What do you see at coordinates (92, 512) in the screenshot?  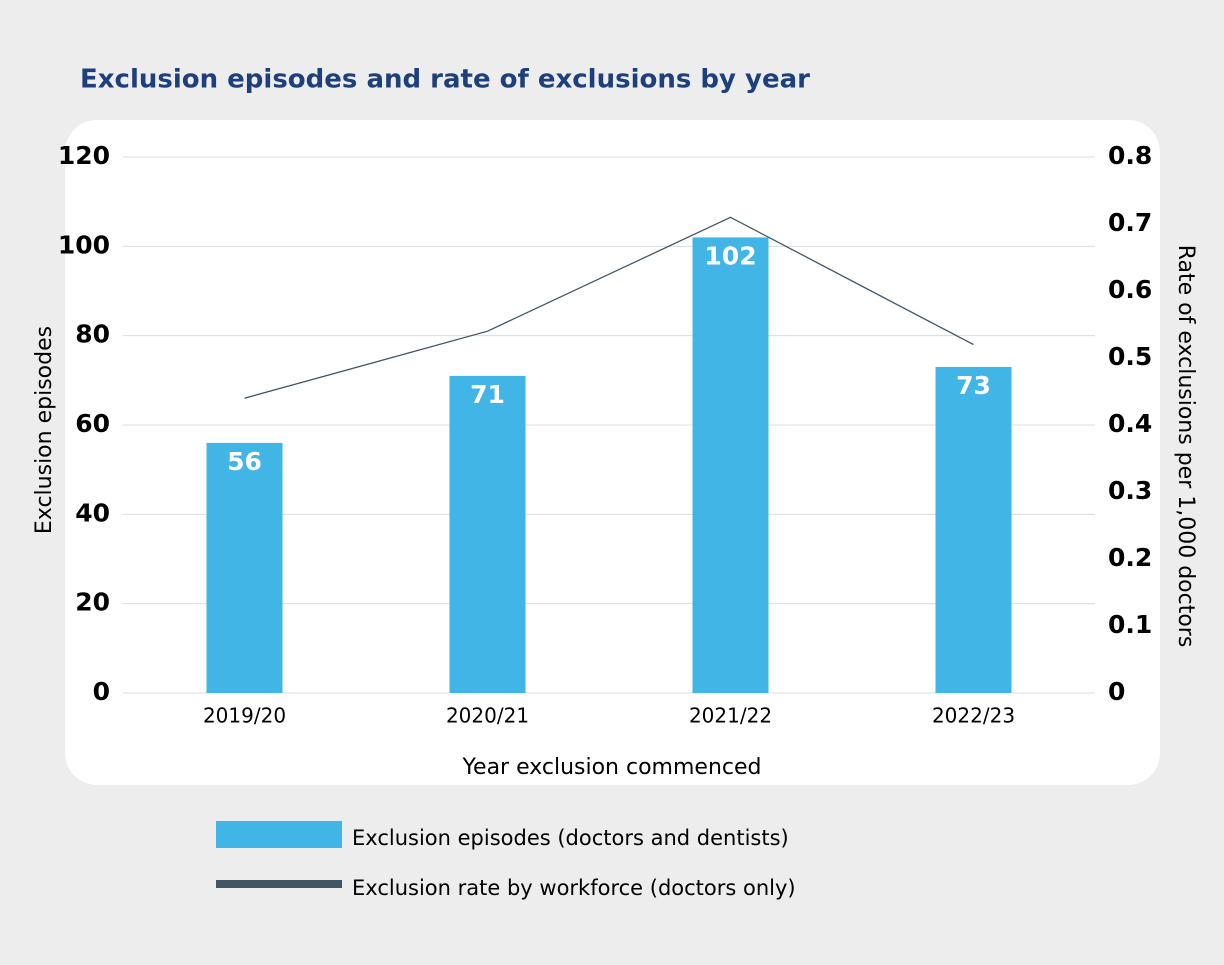 I see `y-tick-label: 40` at bounding box center [92, 512].